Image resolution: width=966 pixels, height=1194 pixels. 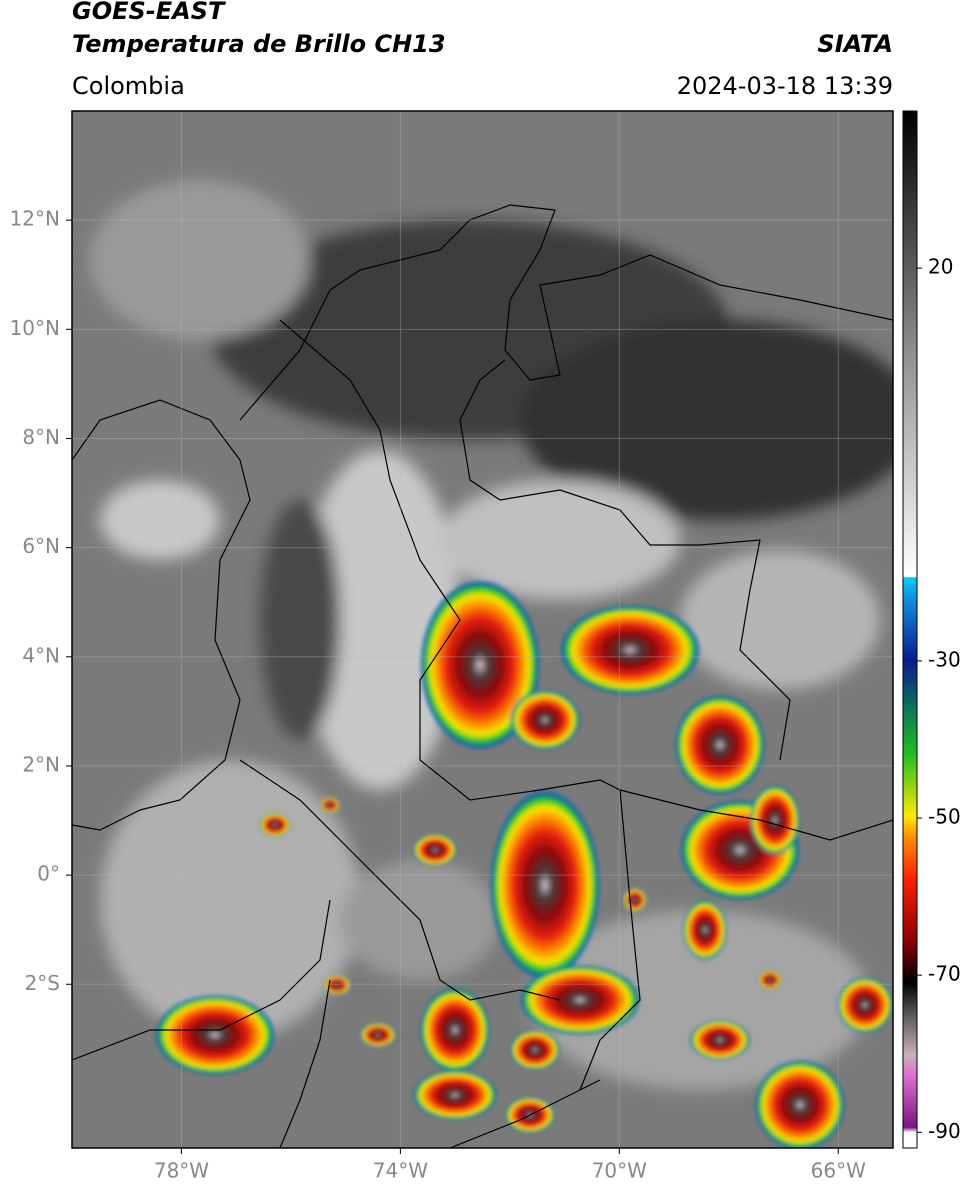 I want to click on lat-tick-label: 2°S, so click(x=42, y=983).